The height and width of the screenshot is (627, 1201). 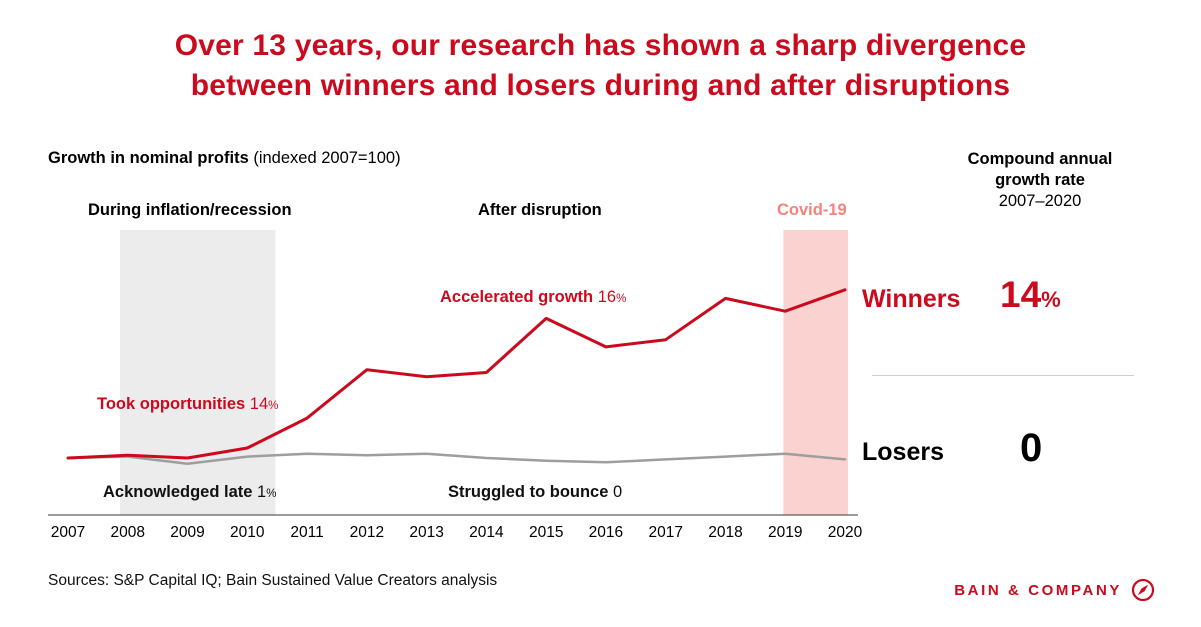 What do you see at coordinates (259, 404) in the screenshot?
I see `annotation-value: 14` at bounding box center [259, 404].